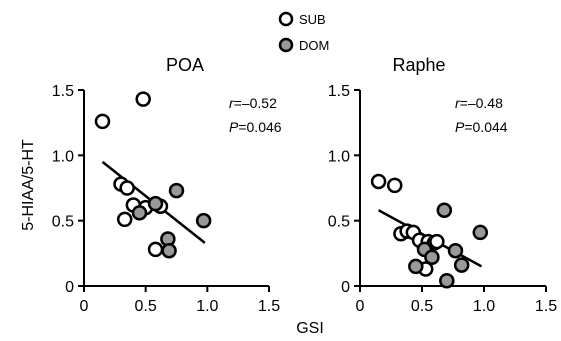  Describe the element at coordinates (269, 306) in the screenshot. I see `x-tick-label-poa: 1.5` at that location.